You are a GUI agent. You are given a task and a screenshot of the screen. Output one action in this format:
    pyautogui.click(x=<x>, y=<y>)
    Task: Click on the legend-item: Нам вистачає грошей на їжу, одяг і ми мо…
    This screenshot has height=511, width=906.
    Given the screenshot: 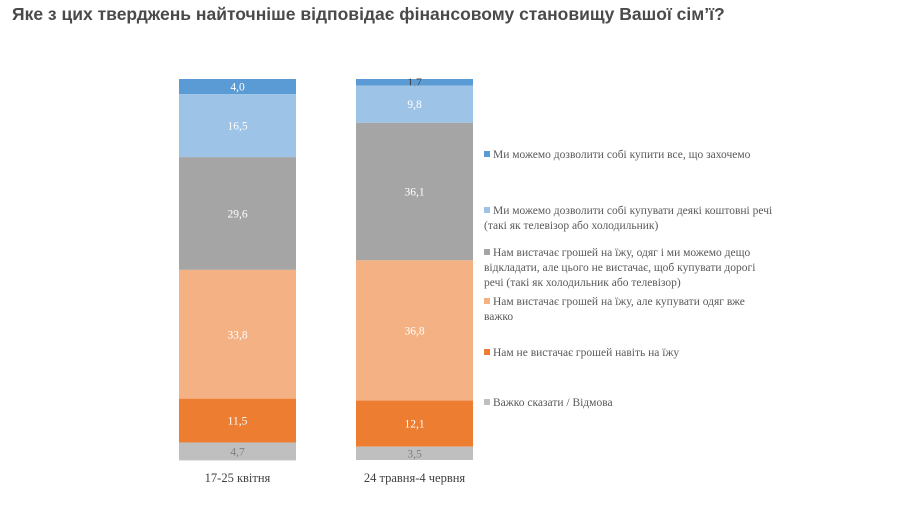 What is the action you would take?
    pyautogui.click(x=629, y=268)
    